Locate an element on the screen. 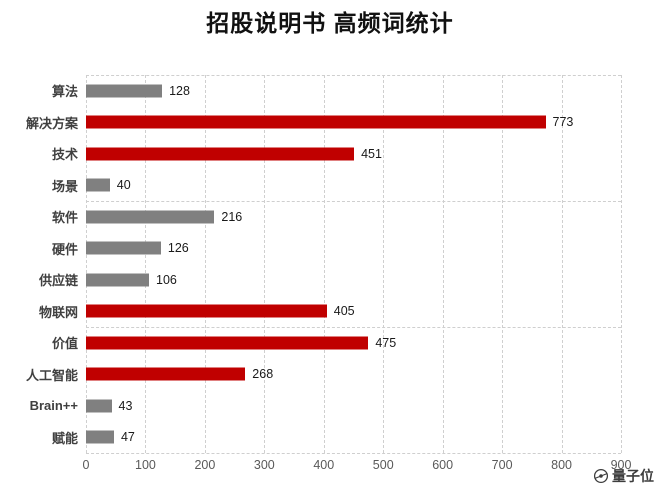  bar-row: 40 is located at coordinates (353, 186).